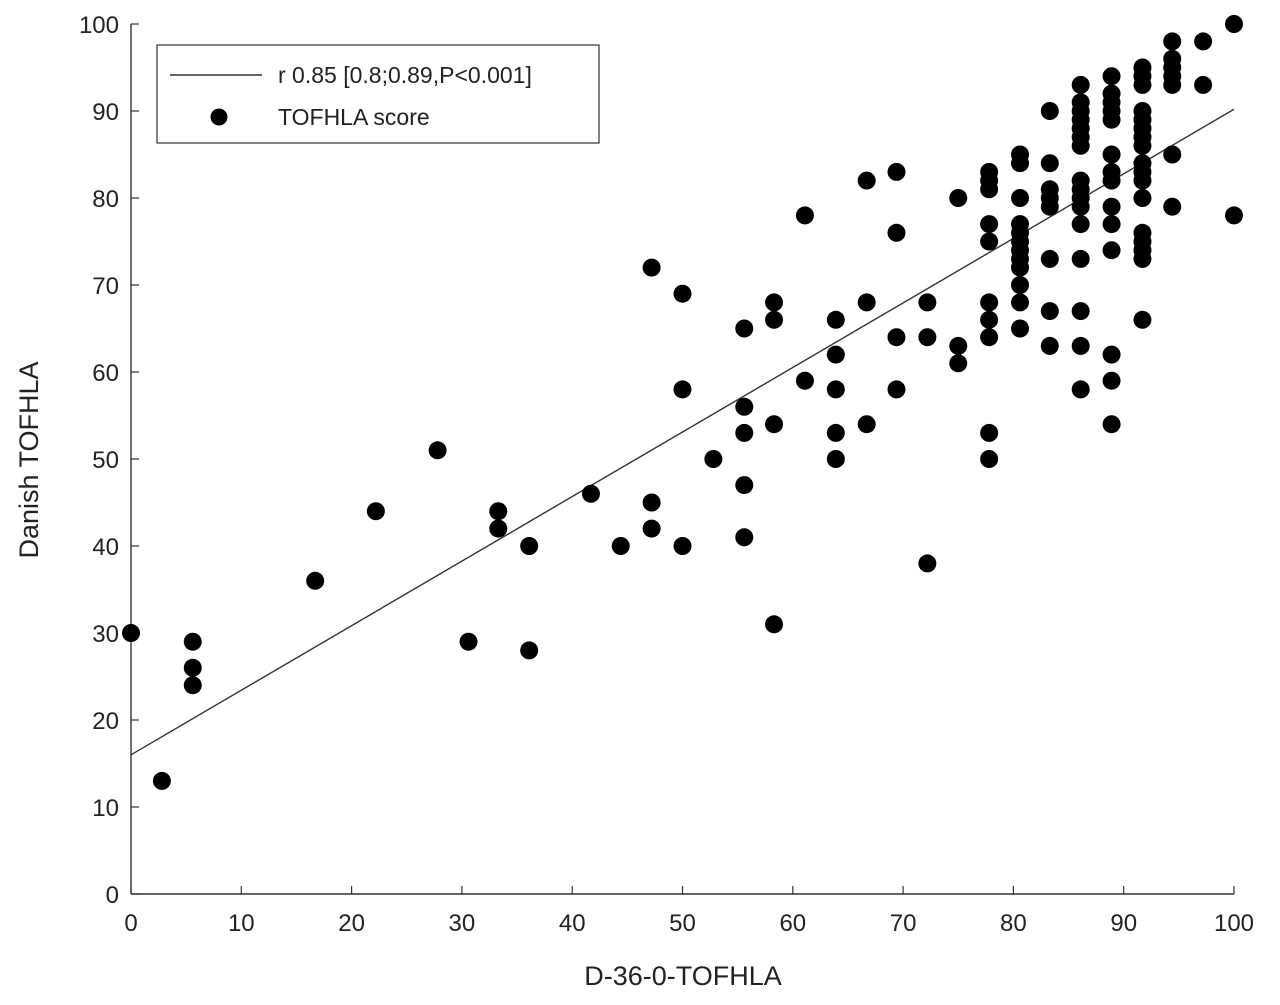 This screenshot has height=1005, width=1280. What do you see at coordinates (682, 923) in the screenshot?
I see `x-tick-label: 50` at bounding box center [682, 923].